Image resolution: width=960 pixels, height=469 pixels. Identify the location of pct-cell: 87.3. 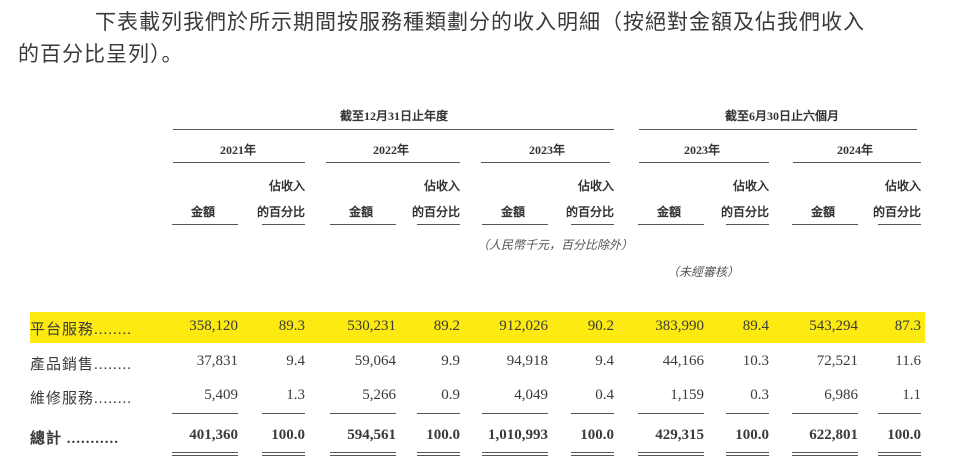
(907, 326).